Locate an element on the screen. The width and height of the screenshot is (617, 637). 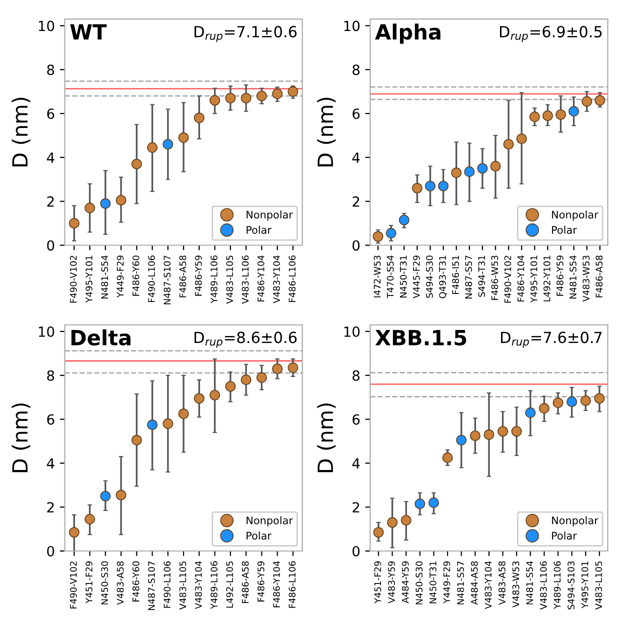
annotation: D$_{rup}$=7.6±0.7 is located at coordinates (551, 340).